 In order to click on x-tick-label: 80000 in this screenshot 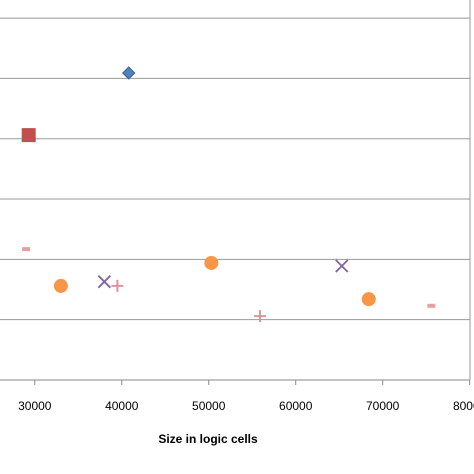, I will do `click(463, 406)`.